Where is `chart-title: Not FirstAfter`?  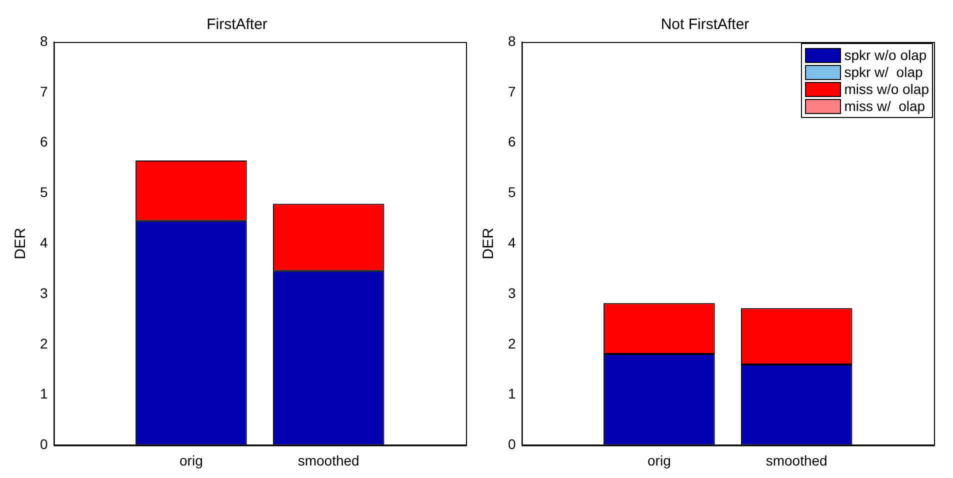 chart-title: Not FirstAfter is located at coordinates (705, 25).